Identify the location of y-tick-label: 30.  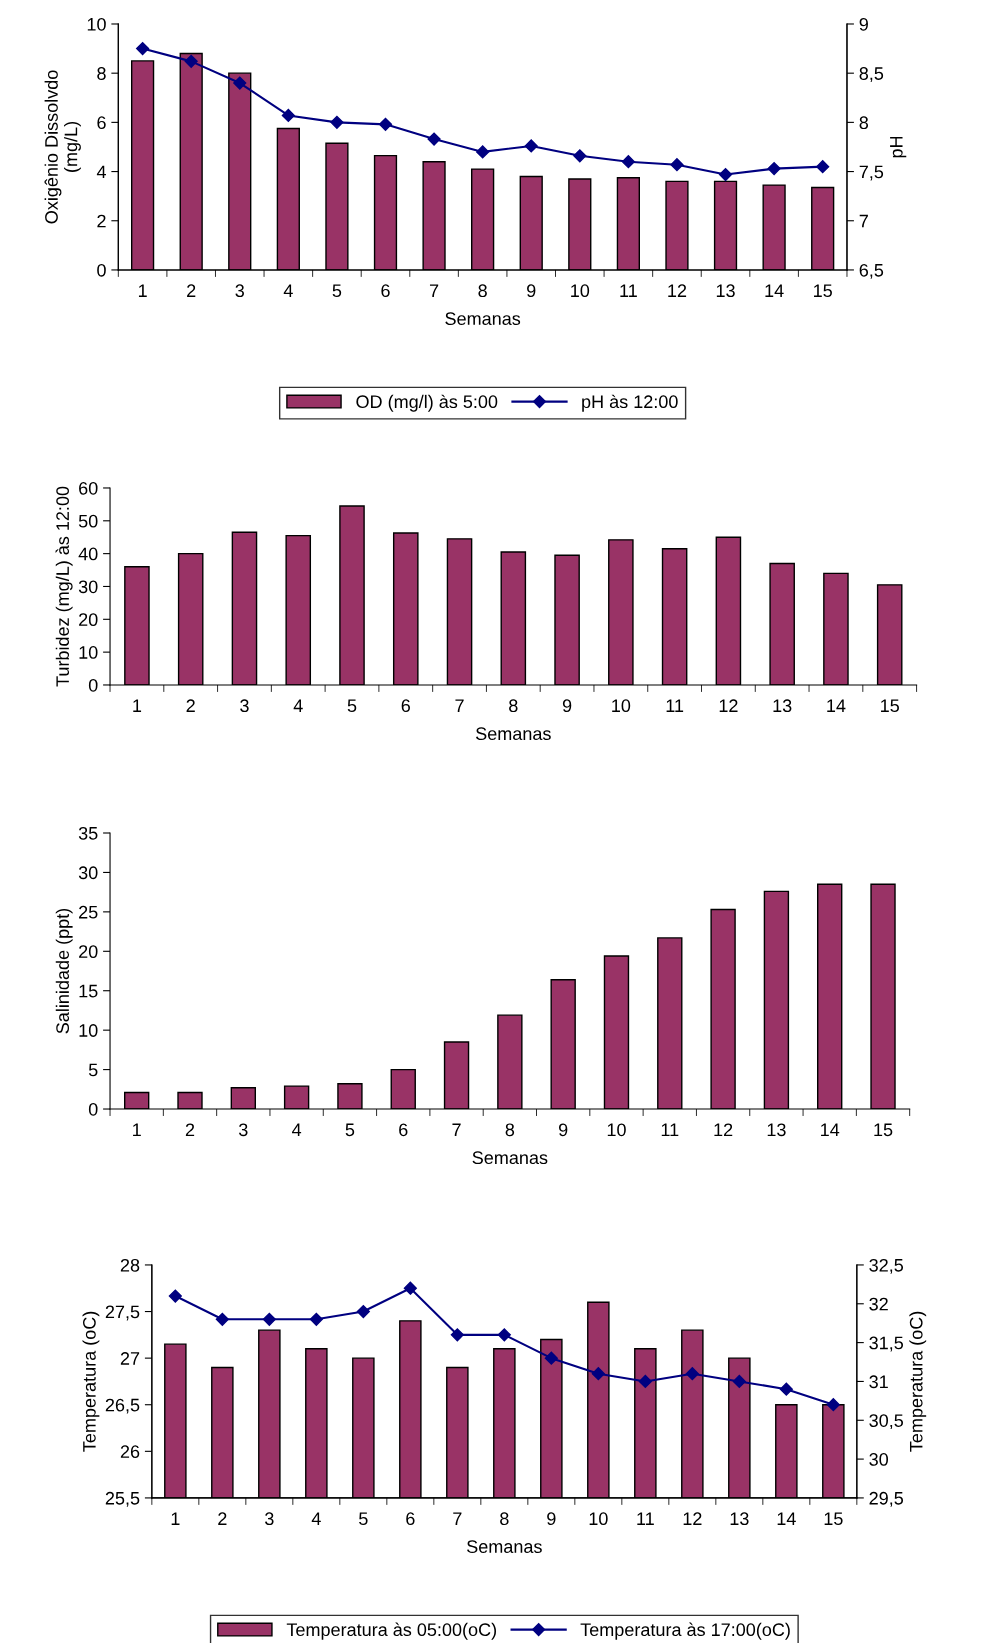
(88, 587).